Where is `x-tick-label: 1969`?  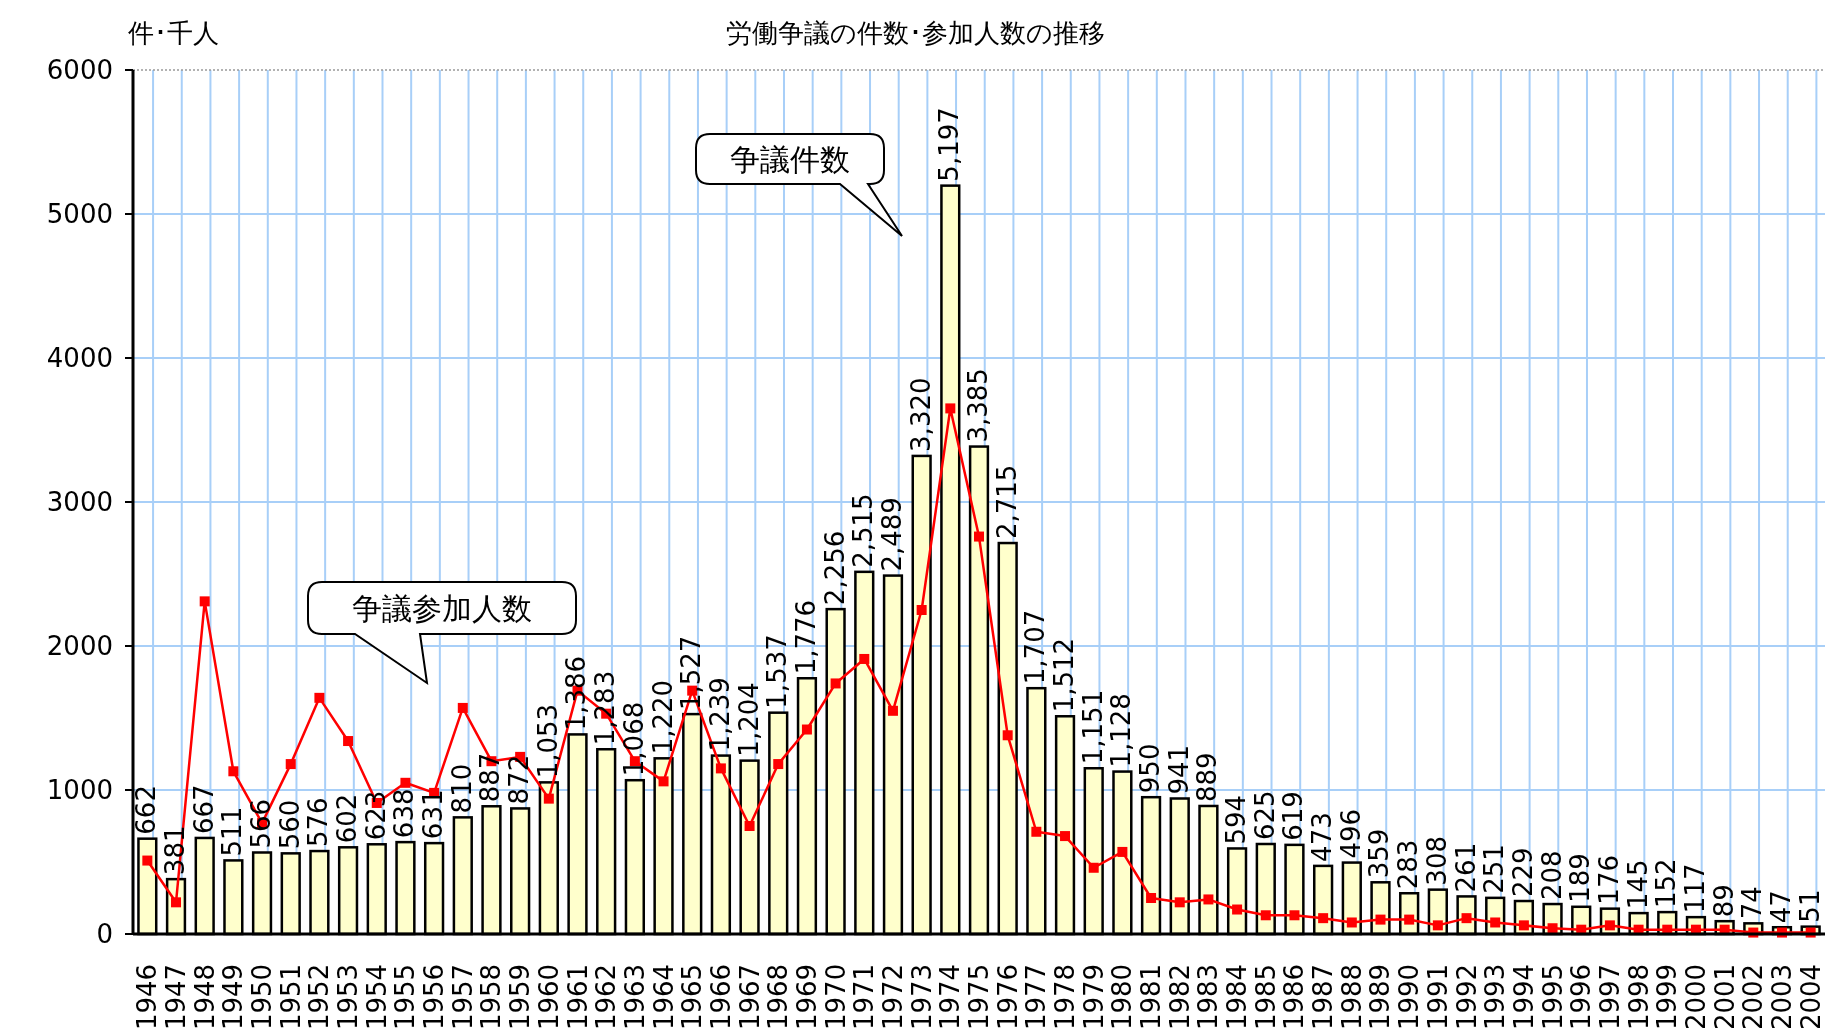 x-tick-label: 1969 is located at coordinates (806, 996).